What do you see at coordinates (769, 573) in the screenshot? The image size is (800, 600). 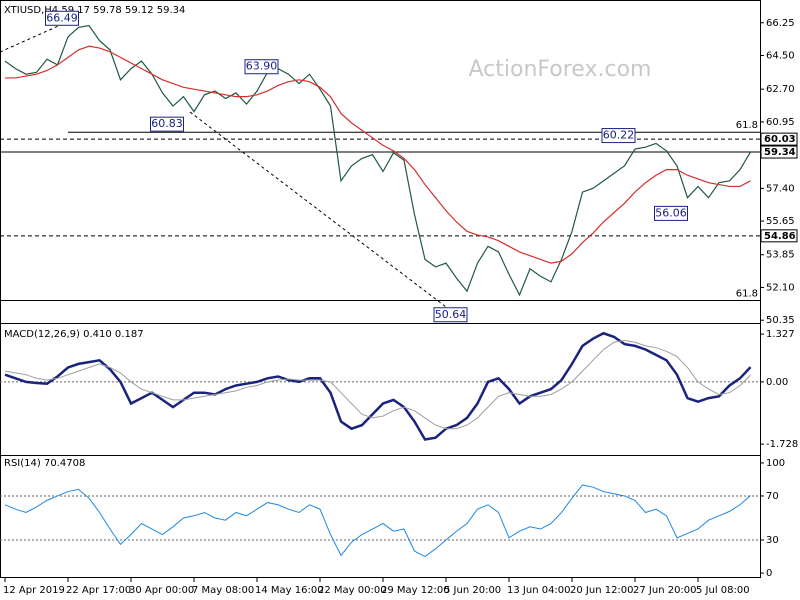 I see `y-tick-label: 0` at bounding box center [769, 573].